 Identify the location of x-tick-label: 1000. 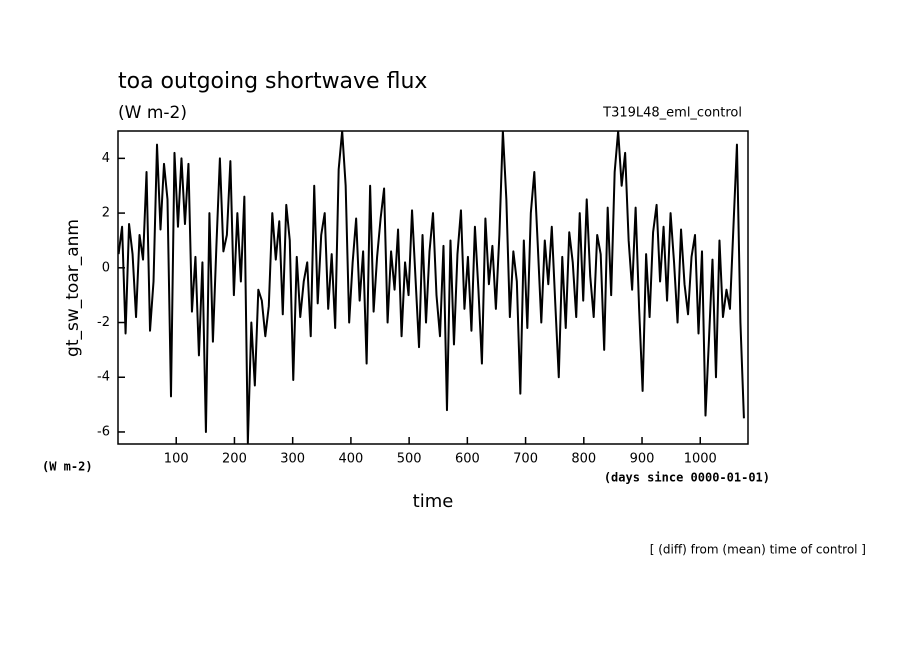
(700, 459).